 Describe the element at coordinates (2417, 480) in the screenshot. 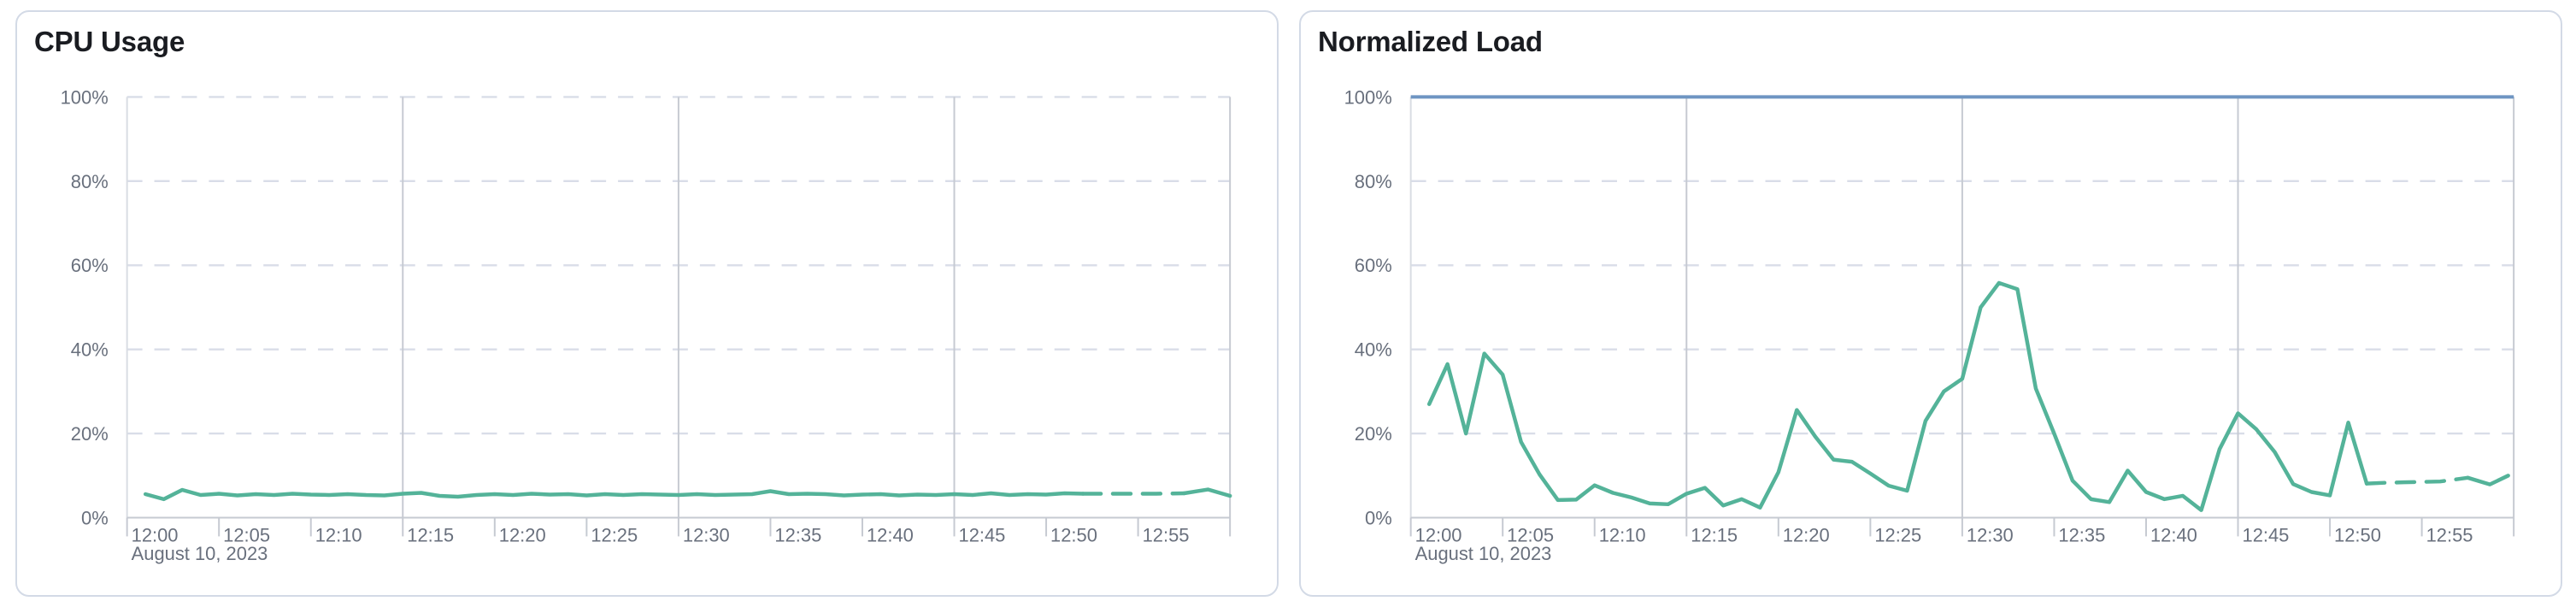

I see `series-line-dashed` at that location.